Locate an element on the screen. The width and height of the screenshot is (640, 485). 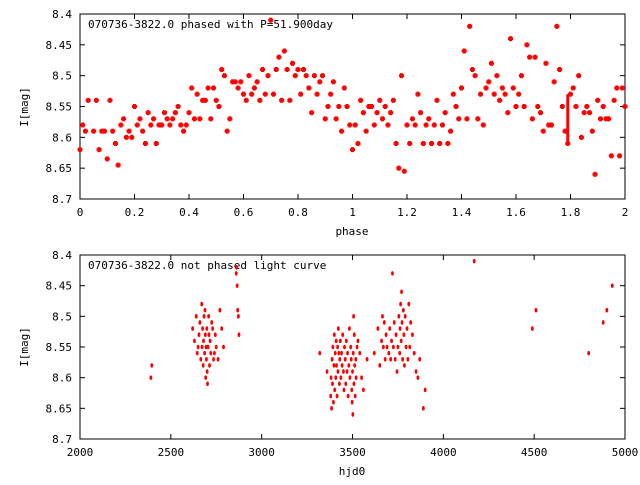
unphased-x-tick-label: 2500 is located at coordinates (171, 452).